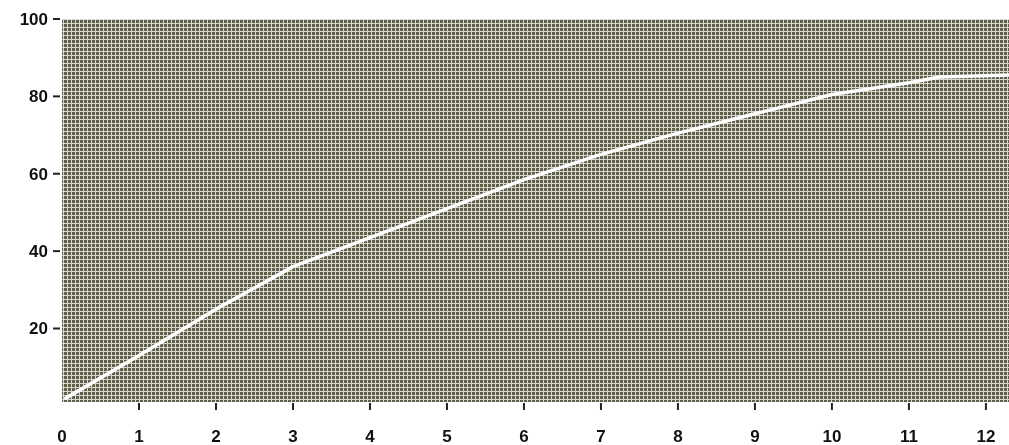  Describe the element at coordinates (38, 97) in the screenshot. I see `y-tick-label: 80` at that location.